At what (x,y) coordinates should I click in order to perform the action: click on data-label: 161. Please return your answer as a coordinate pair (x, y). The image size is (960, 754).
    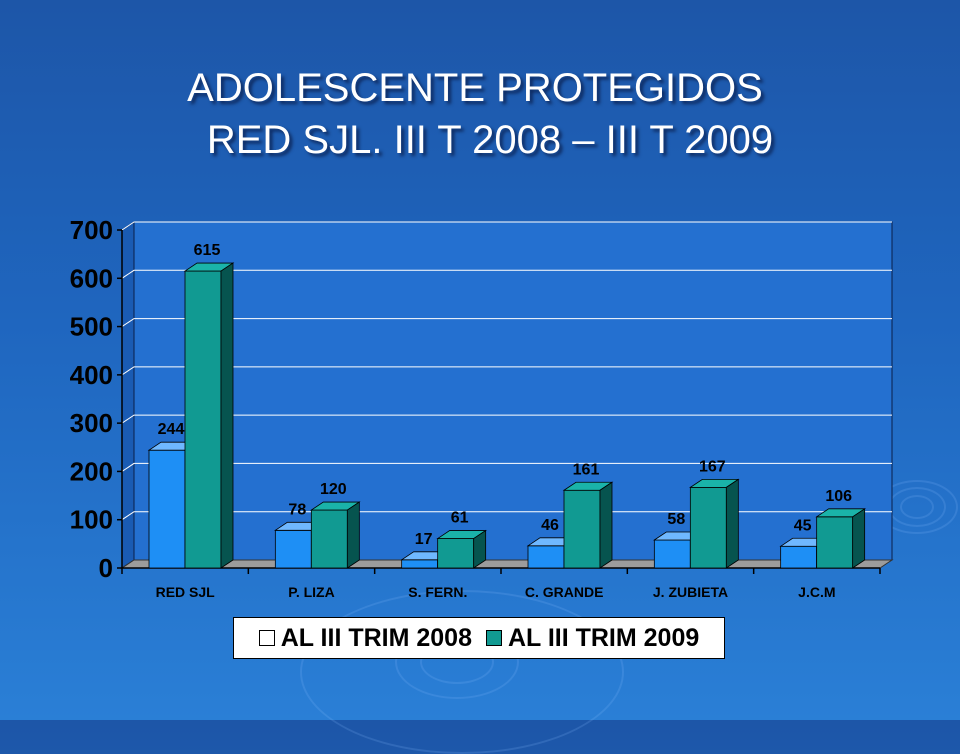
    Looking at the image, I should click on (586, 469).